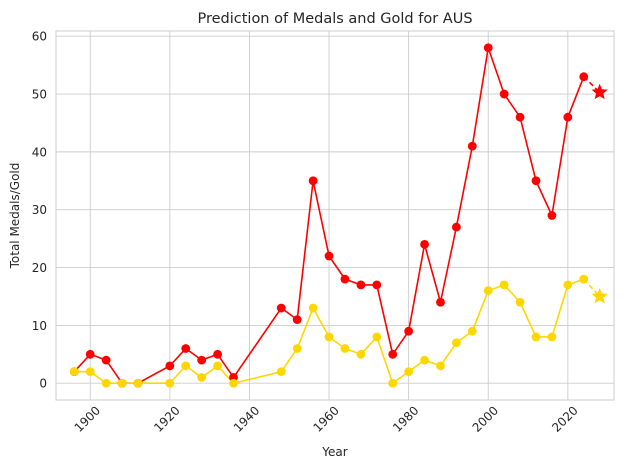 The height and width of the screenshot is (470, 630). Describe the element at coordinates (39, 268) in the screenshot. I see `y-tick-label: 20` at that location.